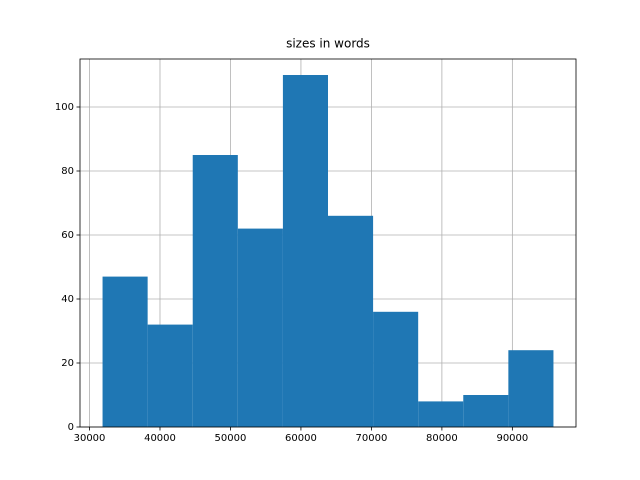  Describe the element at coordinates (67, 363) in the screenshot. I see `y-tick-label: 20` at that location.